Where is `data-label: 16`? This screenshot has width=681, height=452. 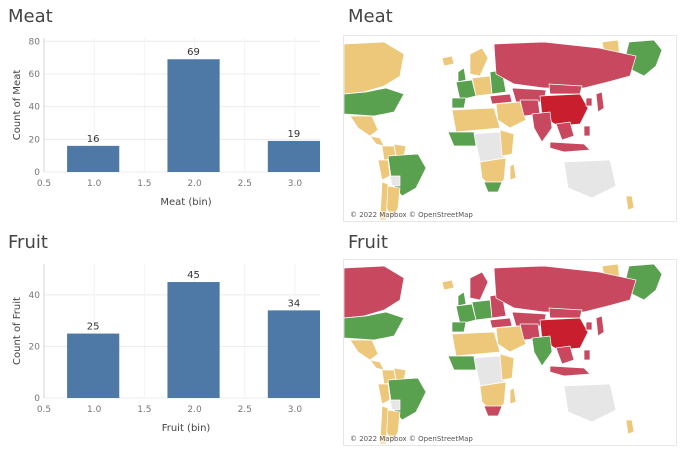 data-label: 16 is located at coordinates (93, 139).